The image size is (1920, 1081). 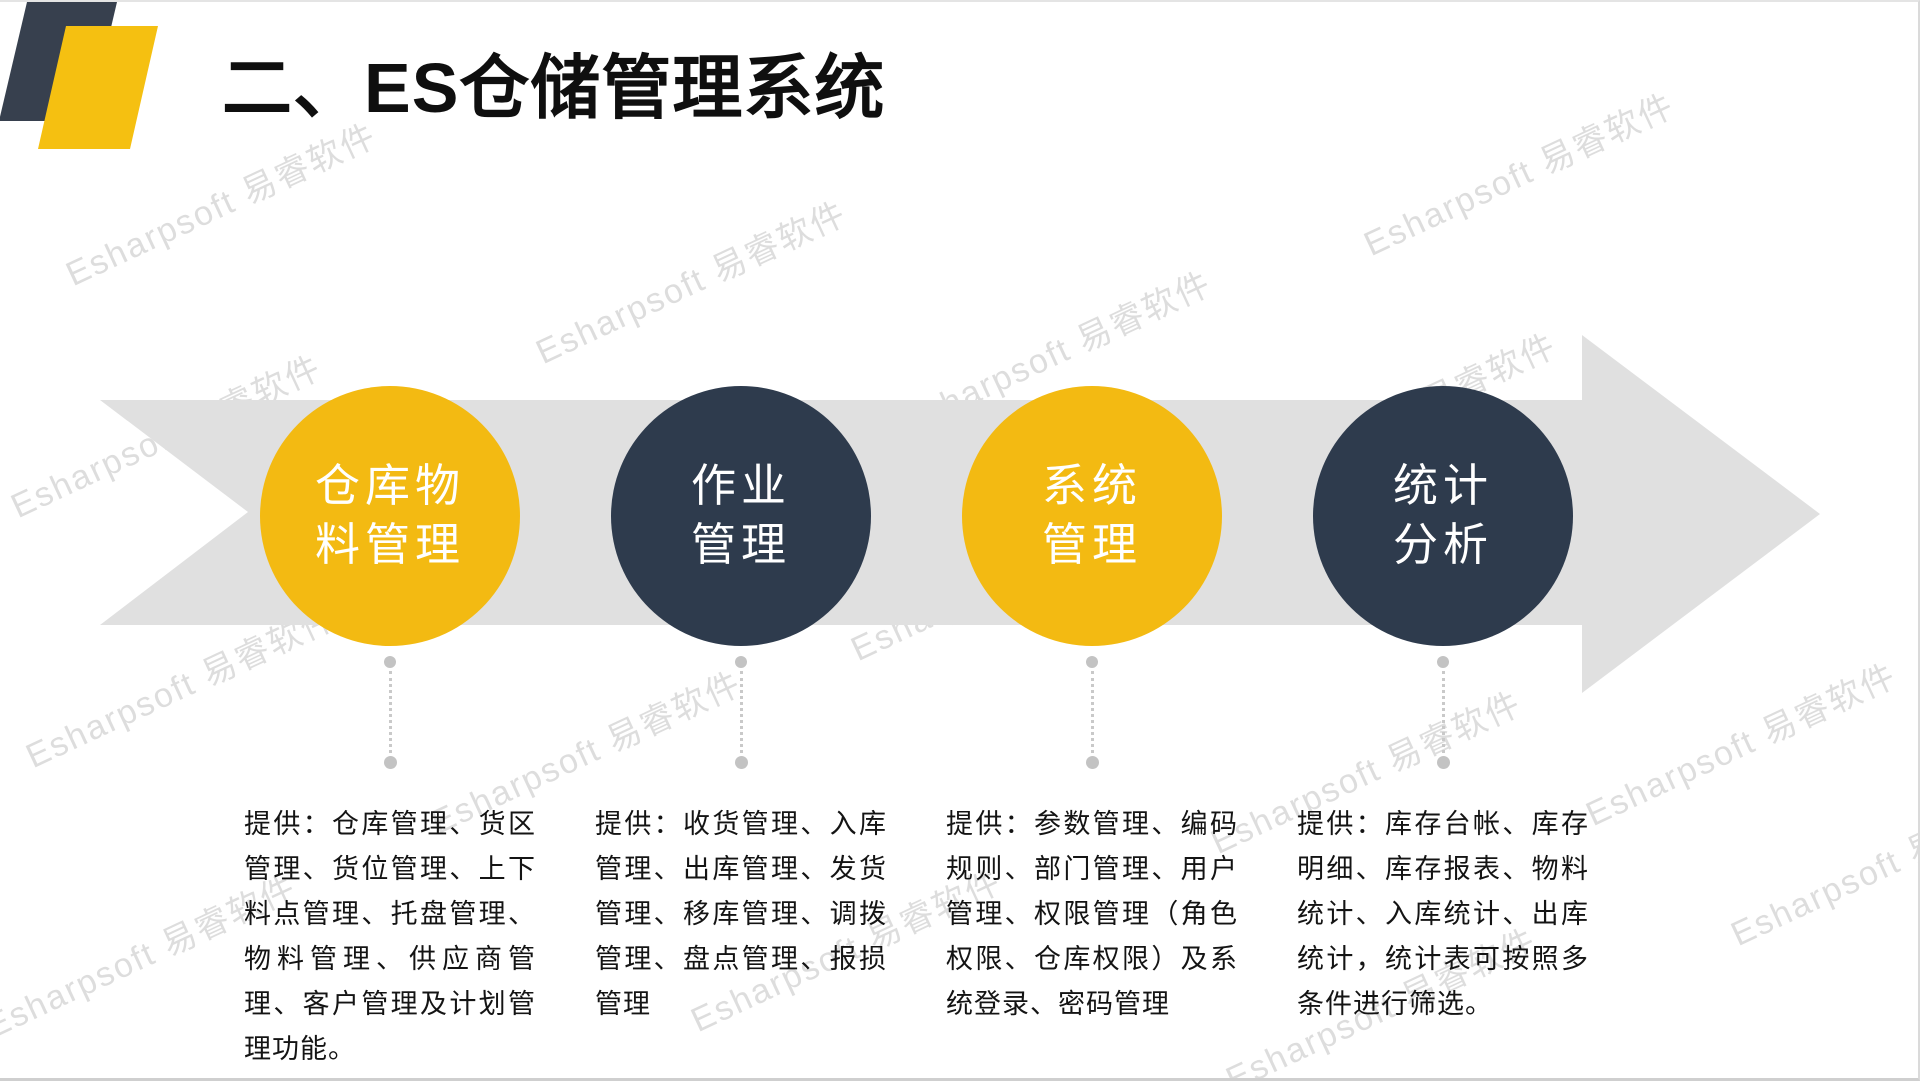 I want to click on step-circle-4: 统计 分析, so click(x=1443, y=516).